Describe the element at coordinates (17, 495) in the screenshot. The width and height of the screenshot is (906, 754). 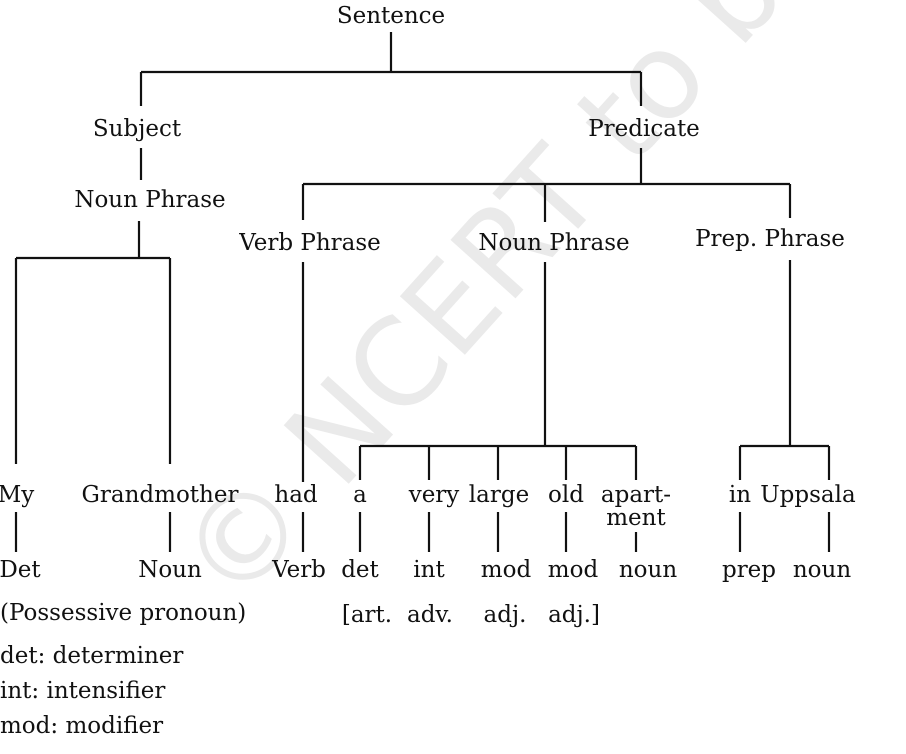
I see `word-my: My` at that location.